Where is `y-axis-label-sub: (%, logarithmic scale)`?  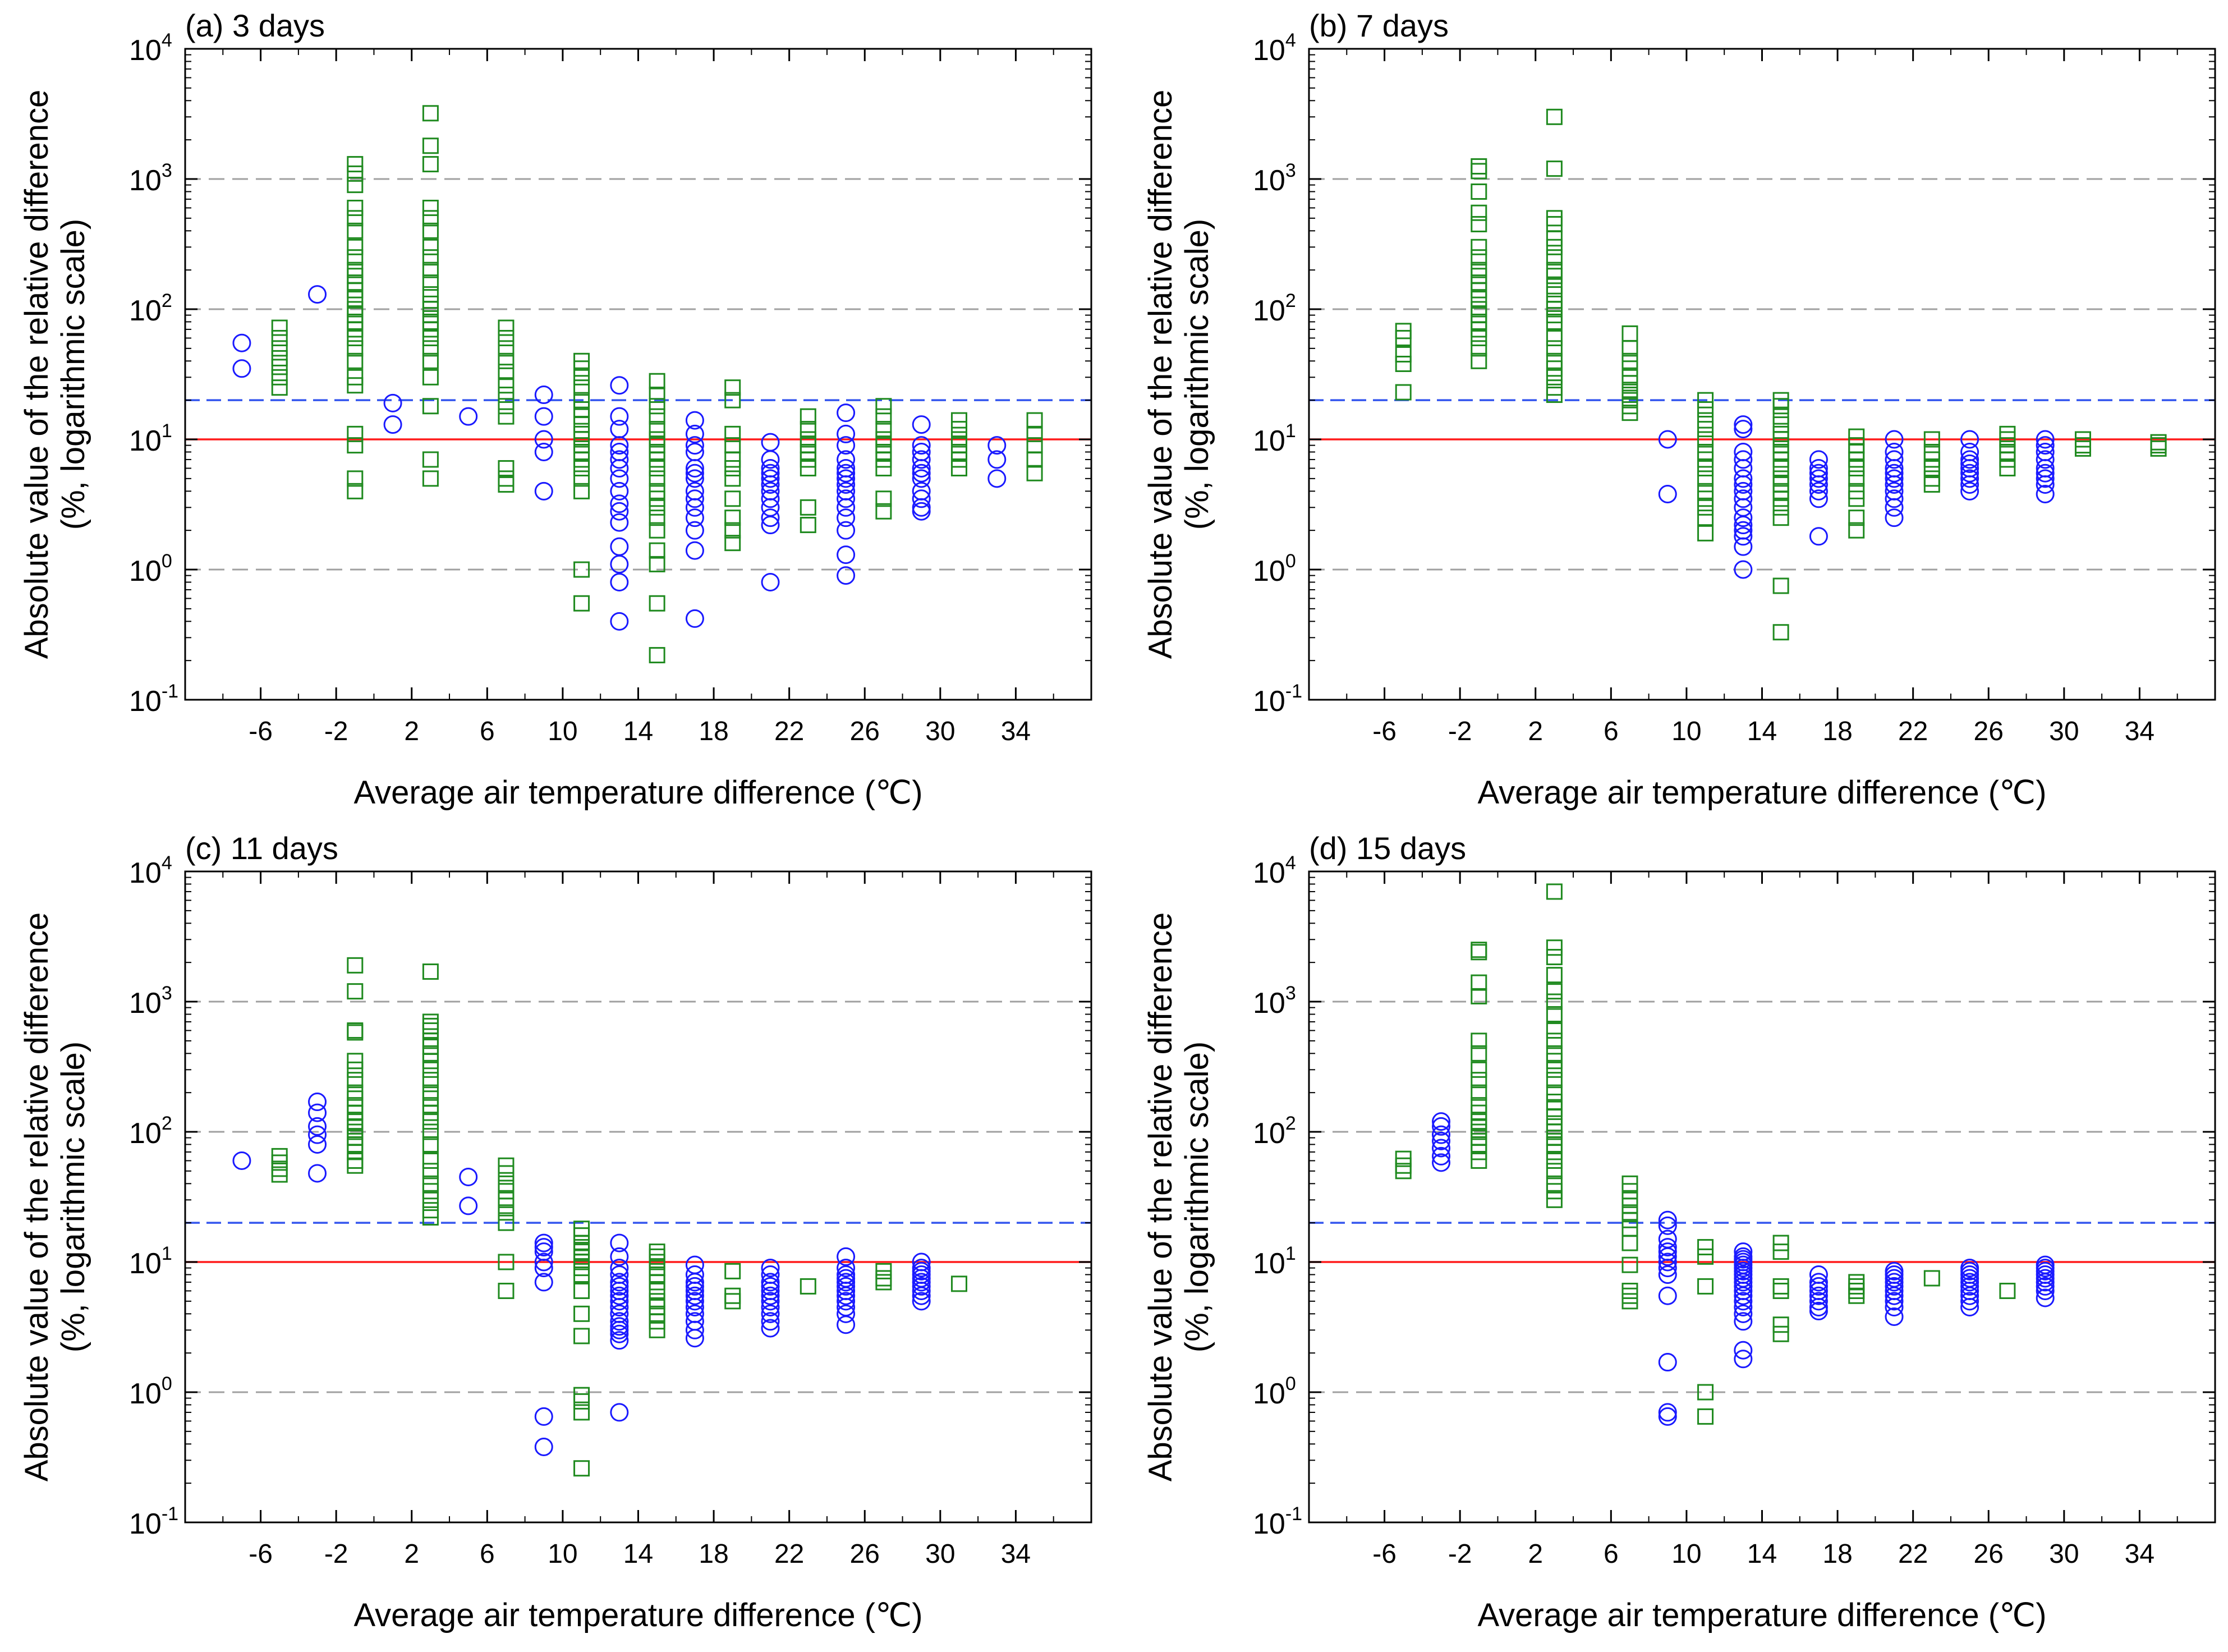 y-axis-label-sub: (%, logarithmic scale) is located at coordinates (73, 1196).